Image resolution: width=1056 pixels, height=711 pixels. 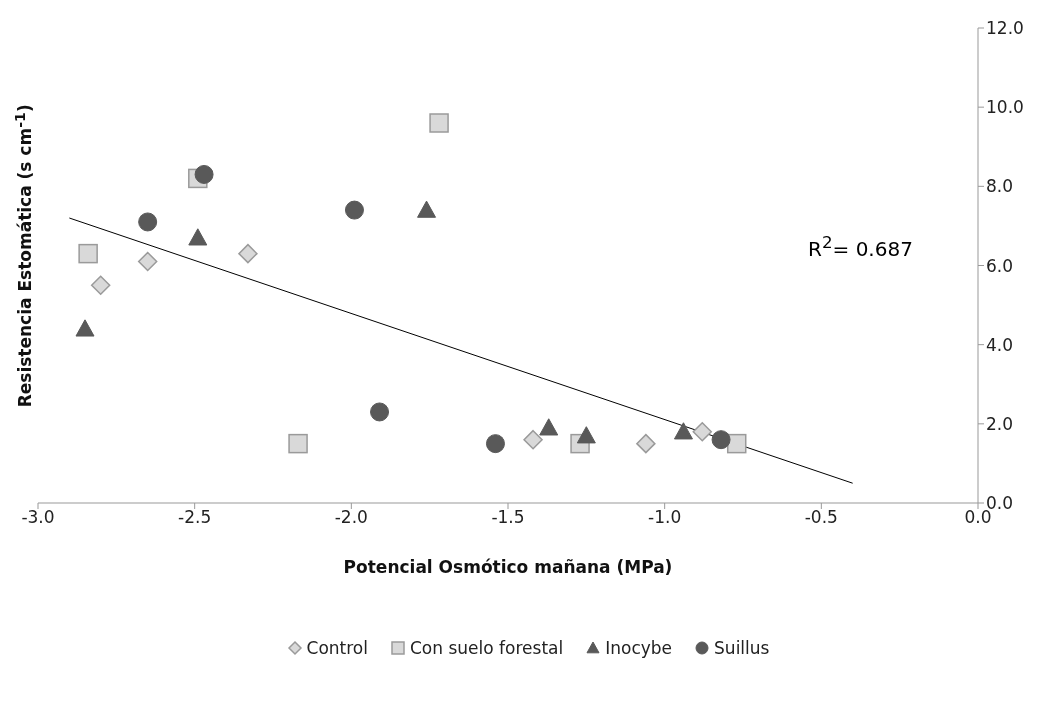 What do you see at coordinates (351, 517) in the screenshot?
I see `x-tick-label: -2.0` at bounding box center [351, 517].